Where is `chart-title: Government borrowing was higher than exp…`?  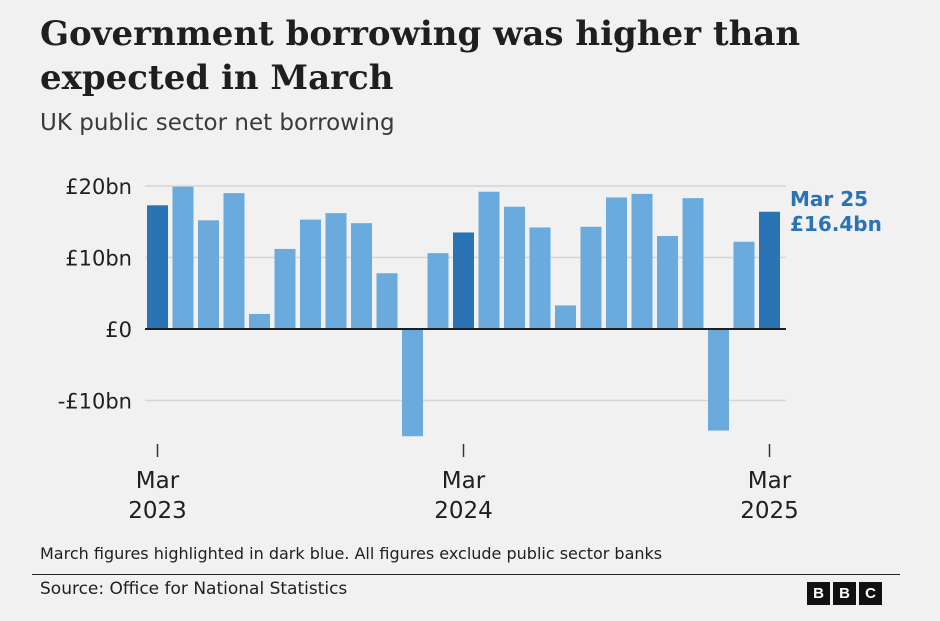 chart-title: Government borrowing was higher than exp… is located at coordinates (420, 56).